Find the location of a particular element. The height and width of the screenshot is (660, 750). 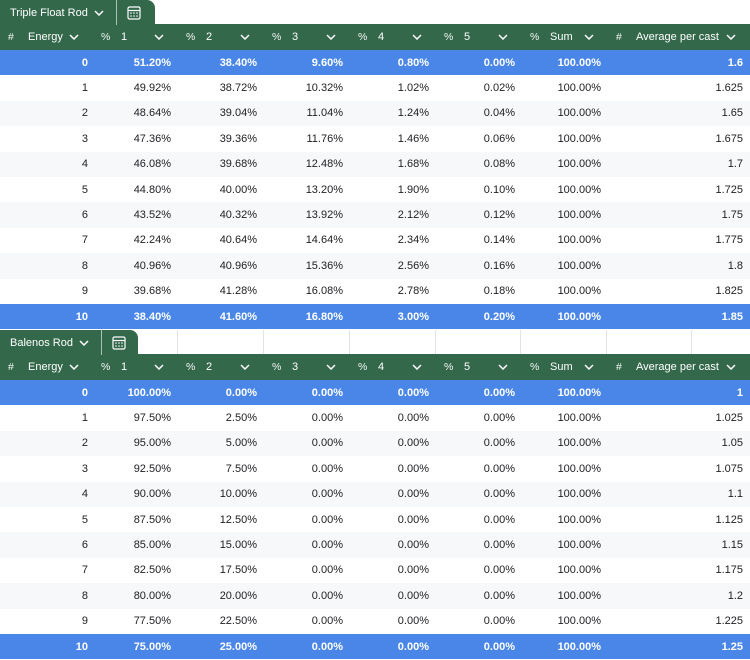

table-cell: 41.28% is located at coordinates (238, 291).